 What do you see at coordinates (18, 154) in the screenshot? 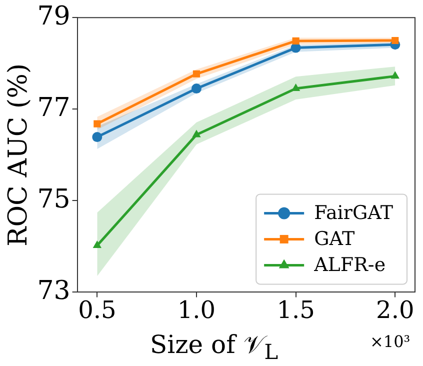
I see `y-axis-title: ROC AUC (%)` at bounding box center [18, 154].